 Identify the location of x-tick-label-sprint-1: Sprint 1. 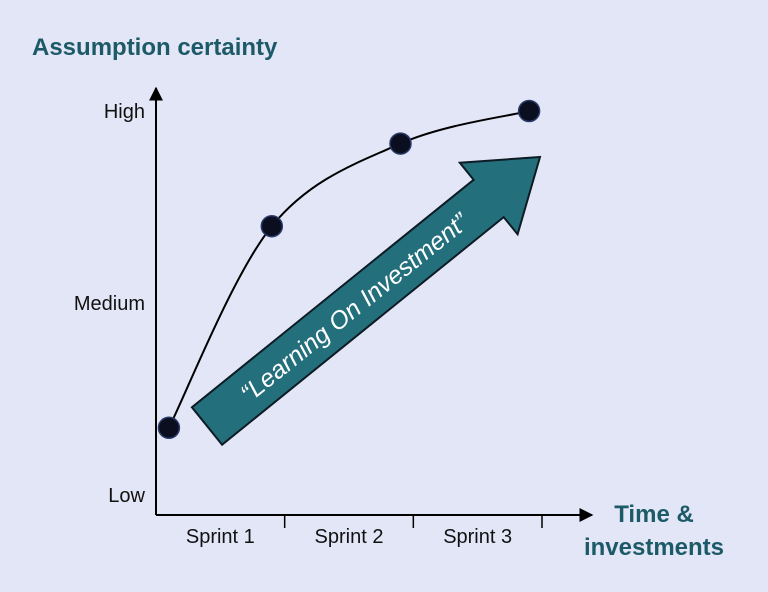
(220, 537).